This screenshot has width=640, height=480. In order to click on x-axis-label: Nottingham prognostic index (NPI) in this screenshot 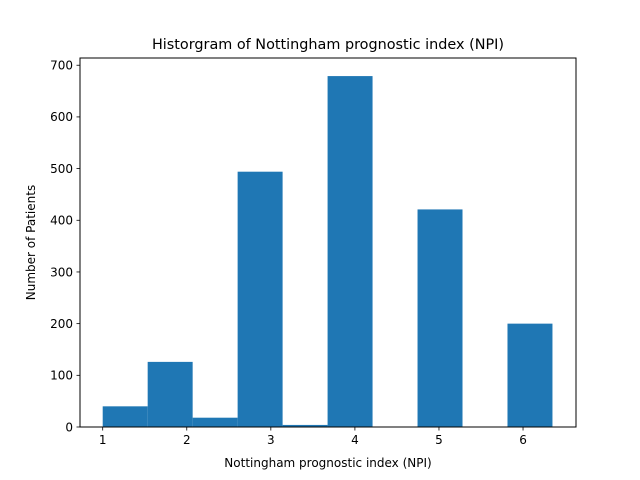, I will do `click(327, 463)`.